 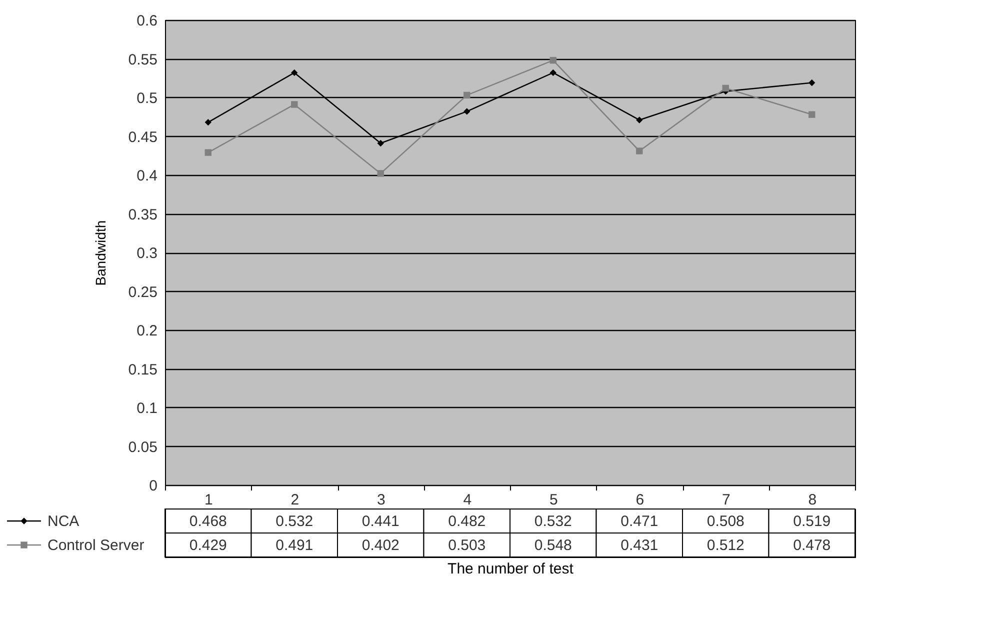 What do you see at coordinates (143, 369) in the screenshot?
I see `y-tick-label: 0.15` at bounding box center [143, 369].